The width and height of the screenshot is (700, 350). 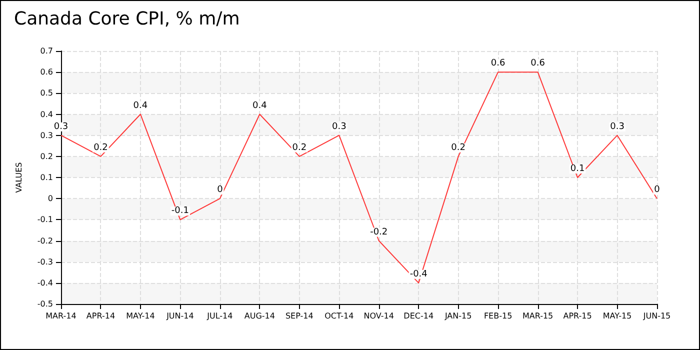 I want to click on data-label: 0.1, so click(x=577, y=169).